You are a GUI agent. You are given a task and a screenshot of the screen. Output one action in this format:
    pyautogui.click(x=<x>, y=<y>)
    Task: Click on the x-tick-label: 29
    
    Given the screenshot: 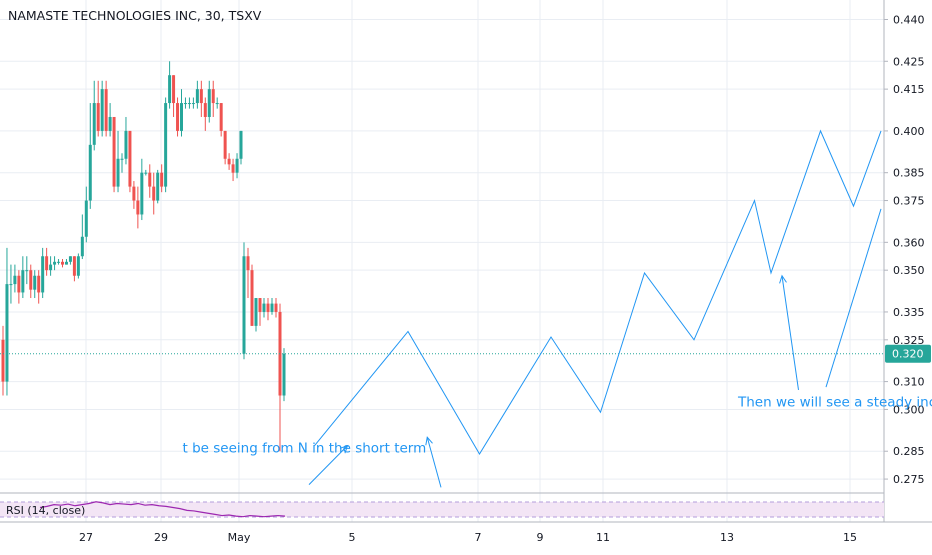 What is the action you would take?
    pyautogui.click(x=161, y=537)
    